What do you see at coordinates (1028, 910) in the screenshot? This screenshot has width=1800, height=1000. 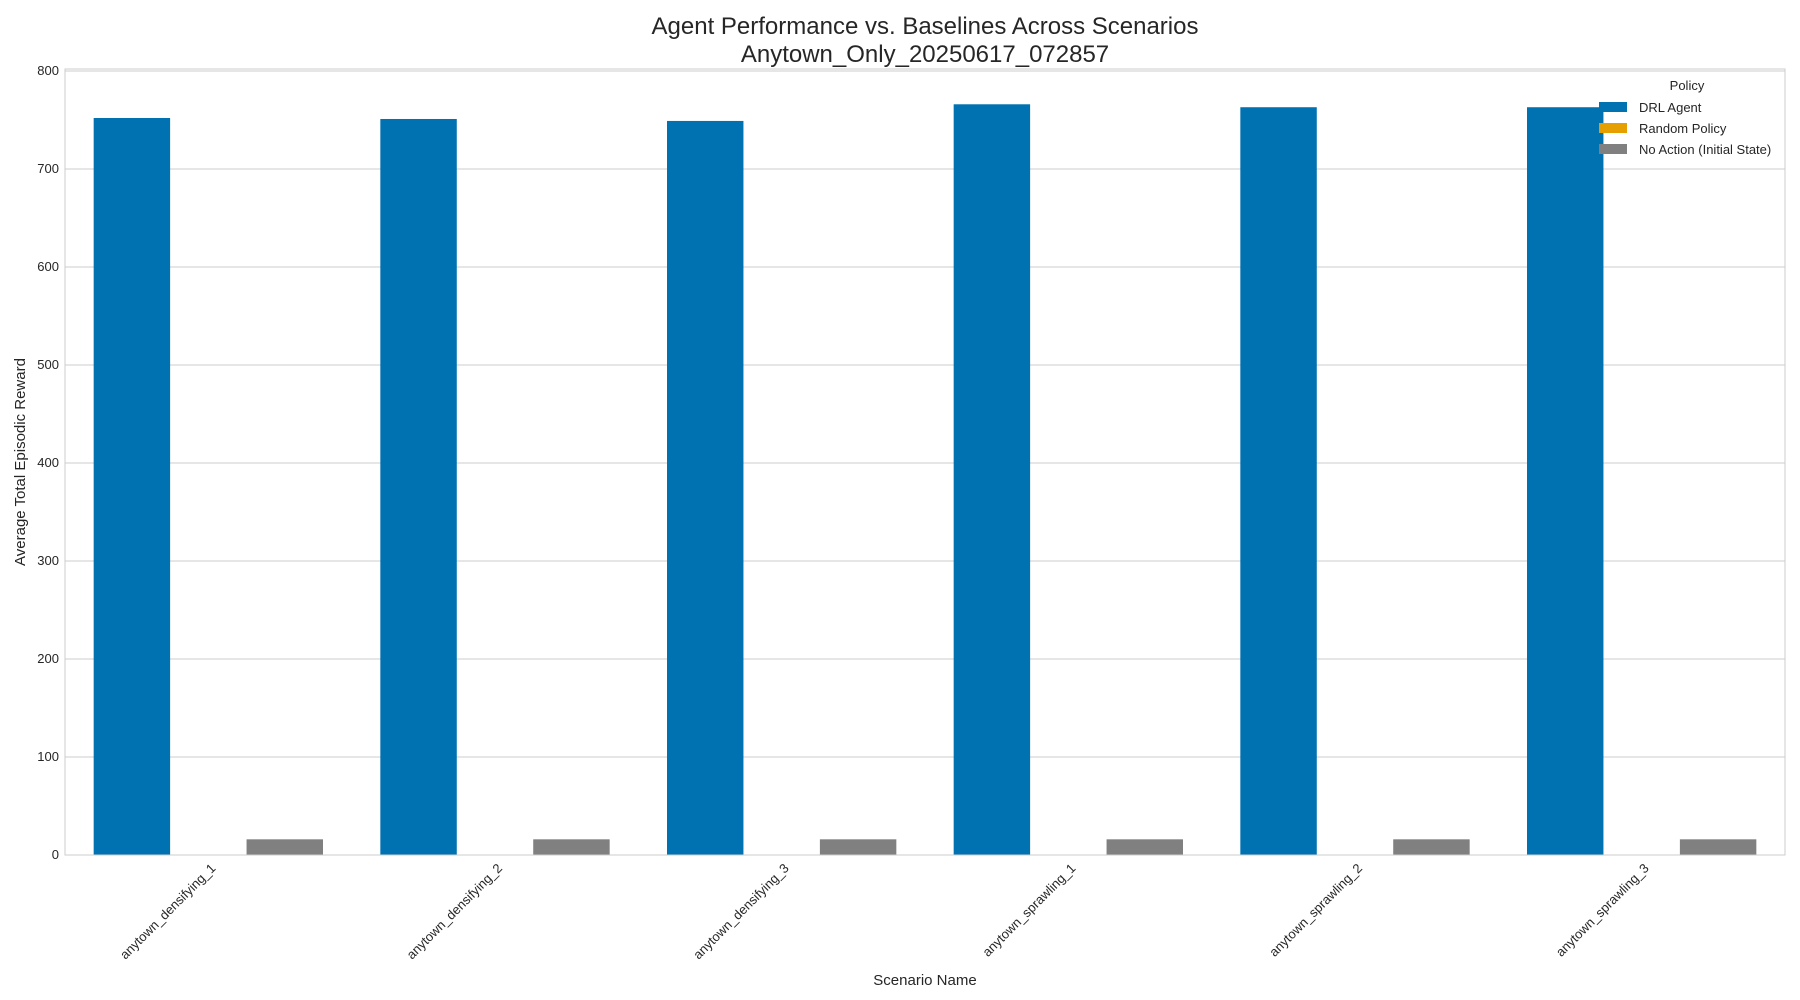 I see `x-tick-label: anytown_sprawling_1` at bounding box center [1028, 910].